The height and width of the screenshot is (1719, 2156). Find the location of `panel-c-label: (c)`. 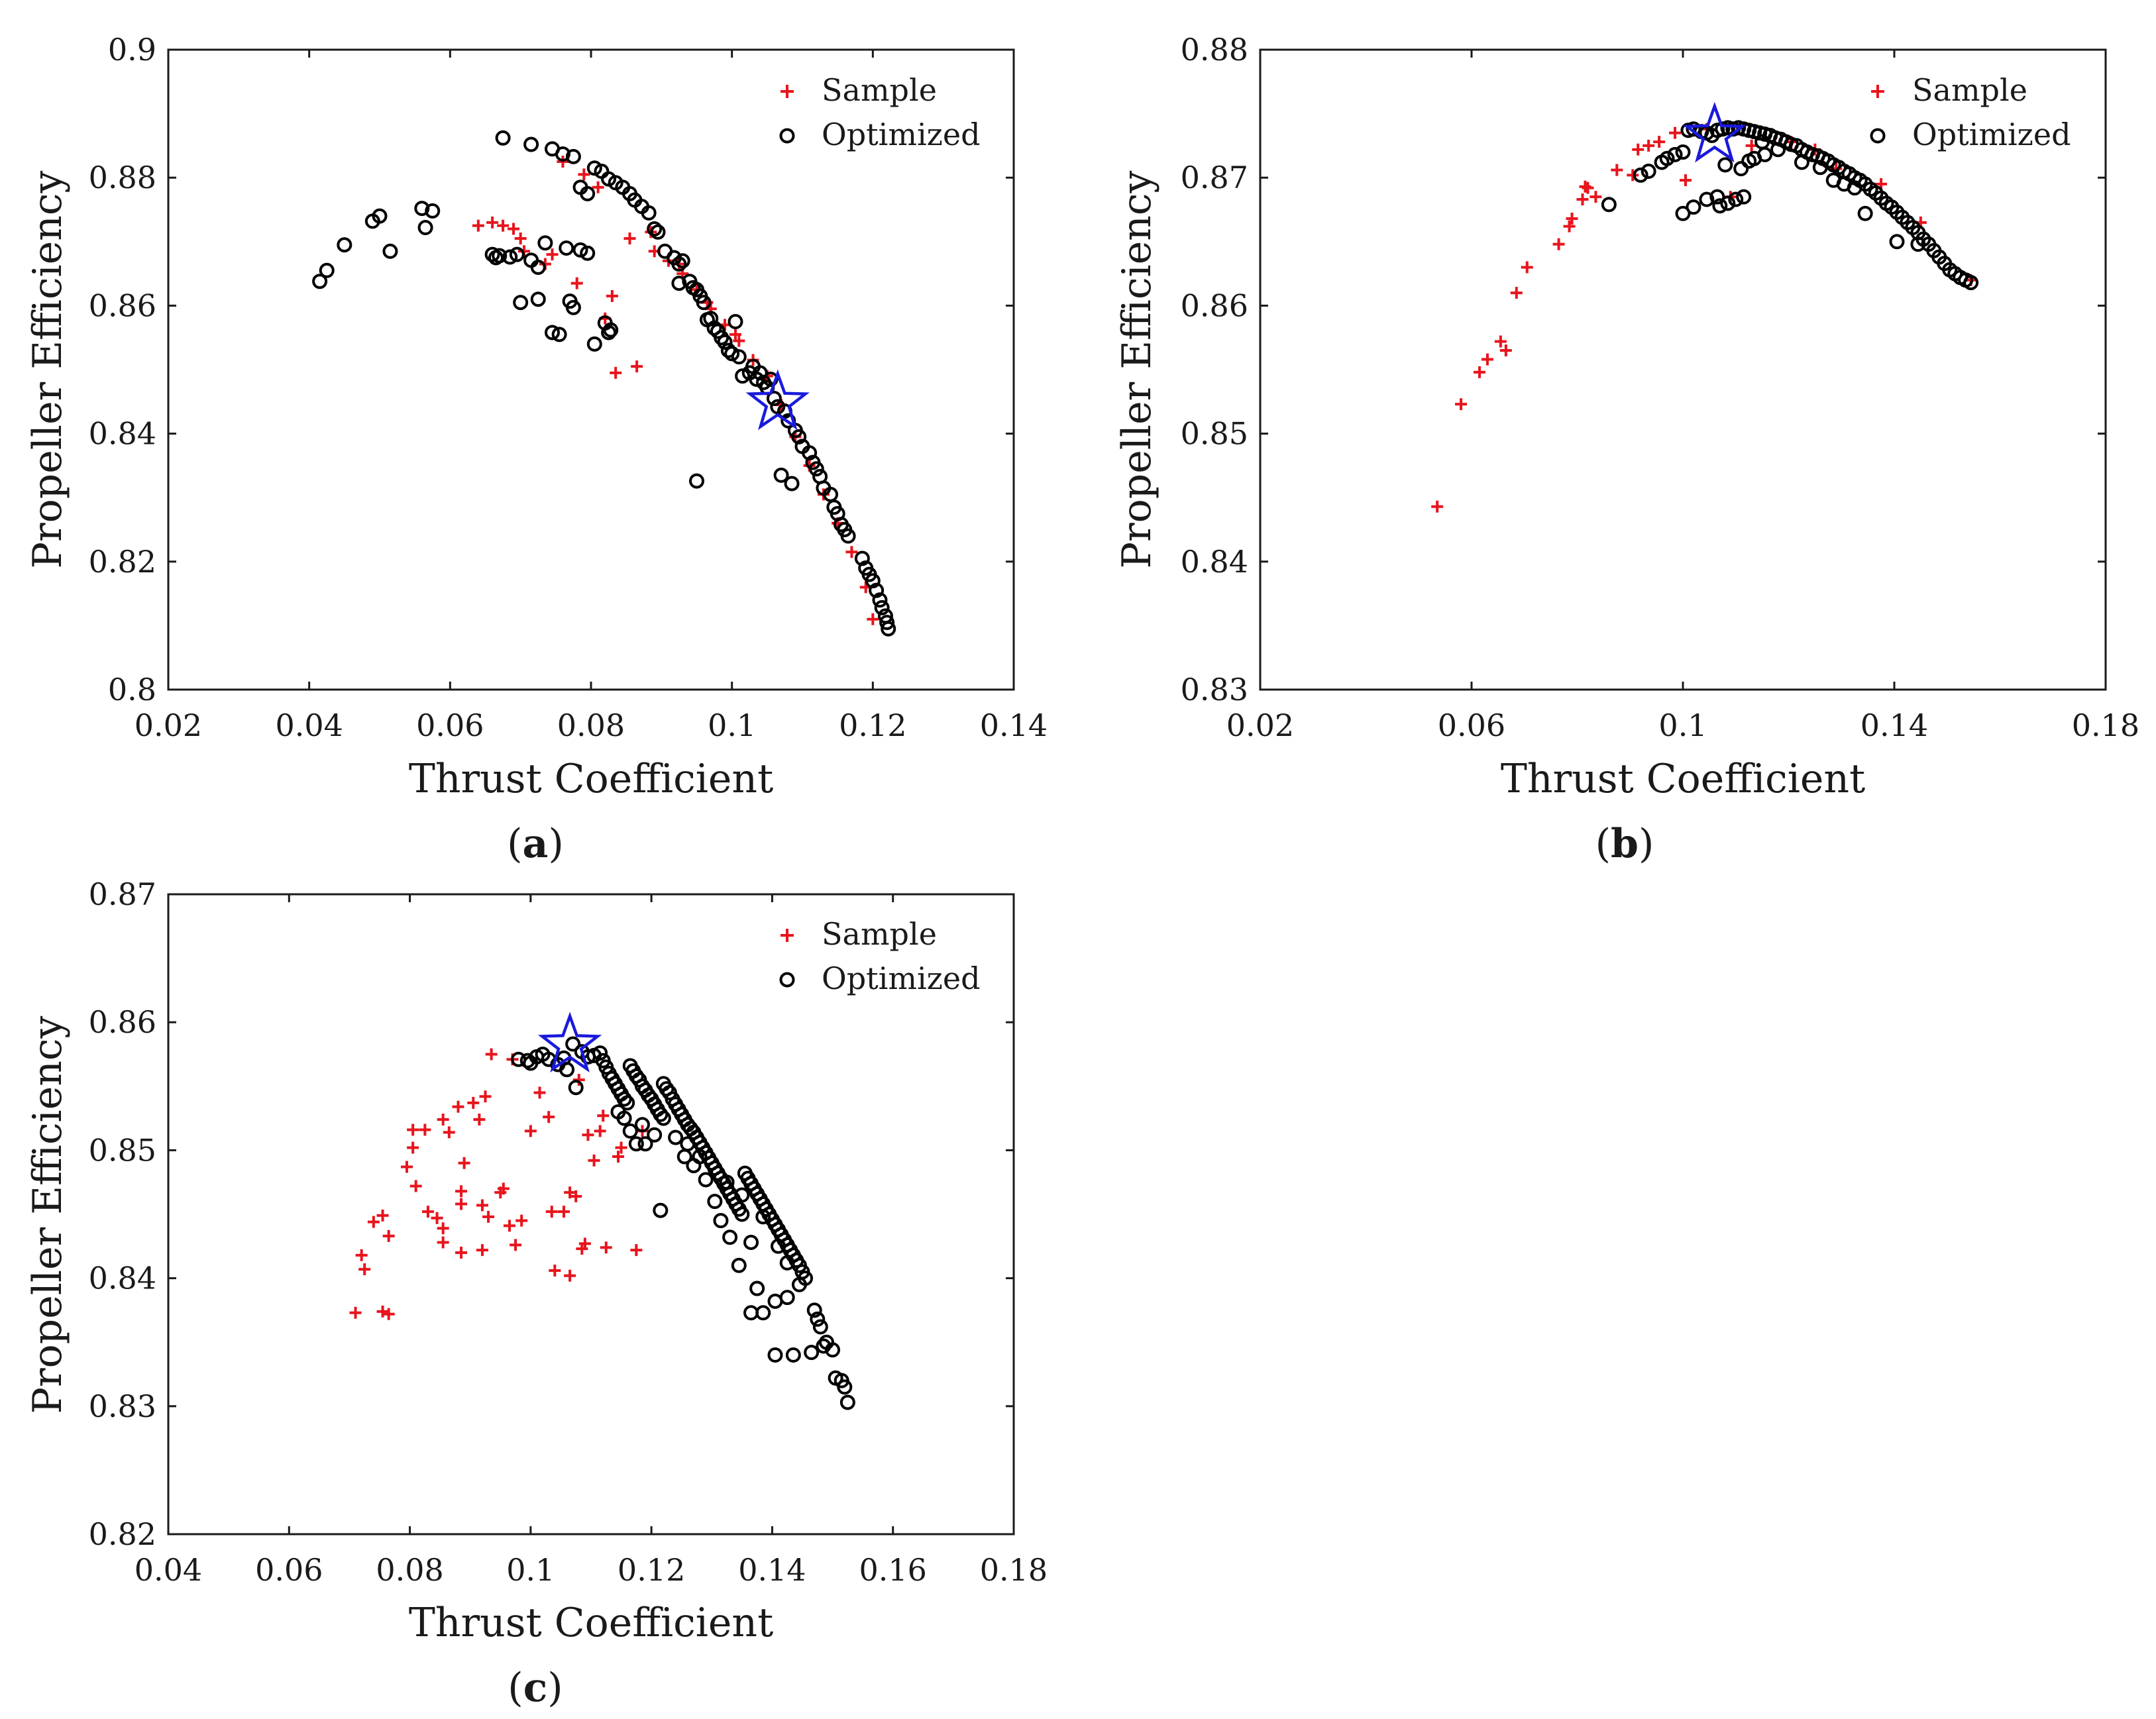

panel-c-label: (c) is located at coordinates (535, 1688).